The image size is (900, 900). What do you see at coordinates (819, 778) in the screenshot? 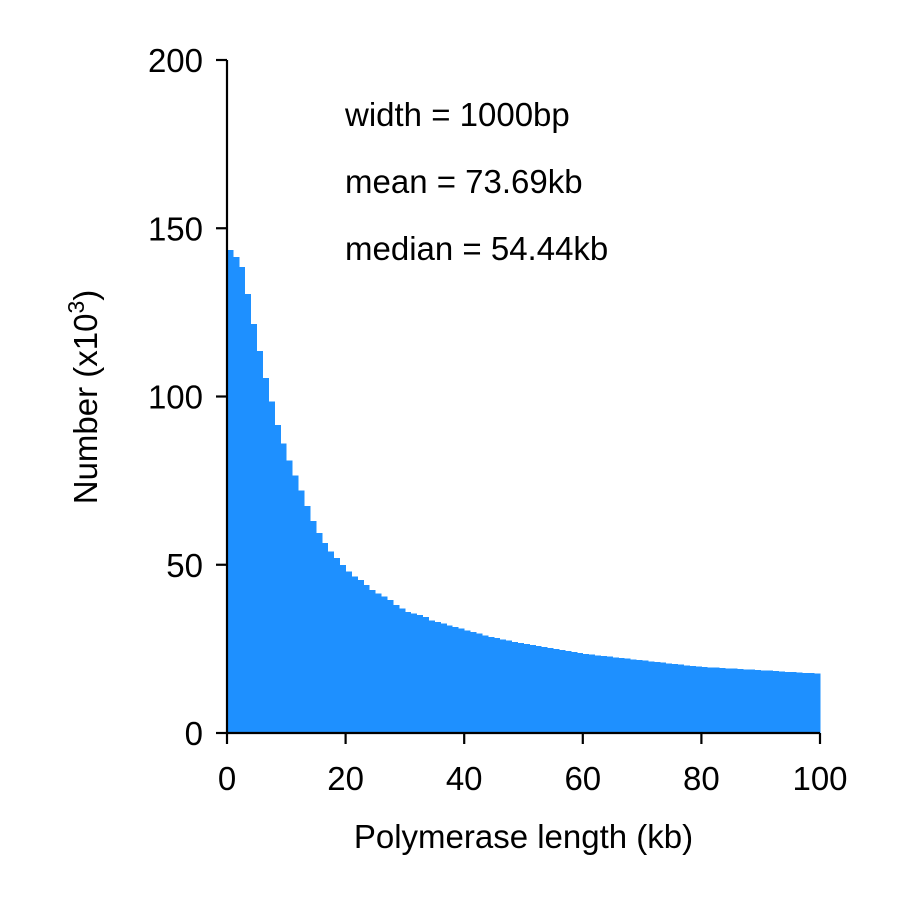
I see `x-tick-label: 100` at bounding box center [819, 778].